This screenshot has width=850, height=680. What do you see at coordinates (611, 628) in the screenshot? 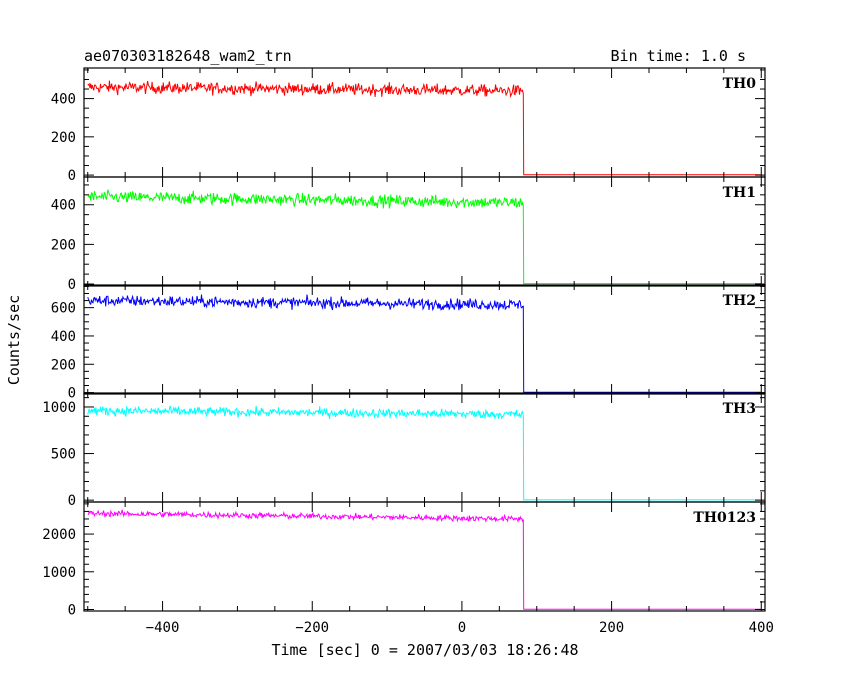
I see `x-tick-label: 200` at bounding box center [611, 628].